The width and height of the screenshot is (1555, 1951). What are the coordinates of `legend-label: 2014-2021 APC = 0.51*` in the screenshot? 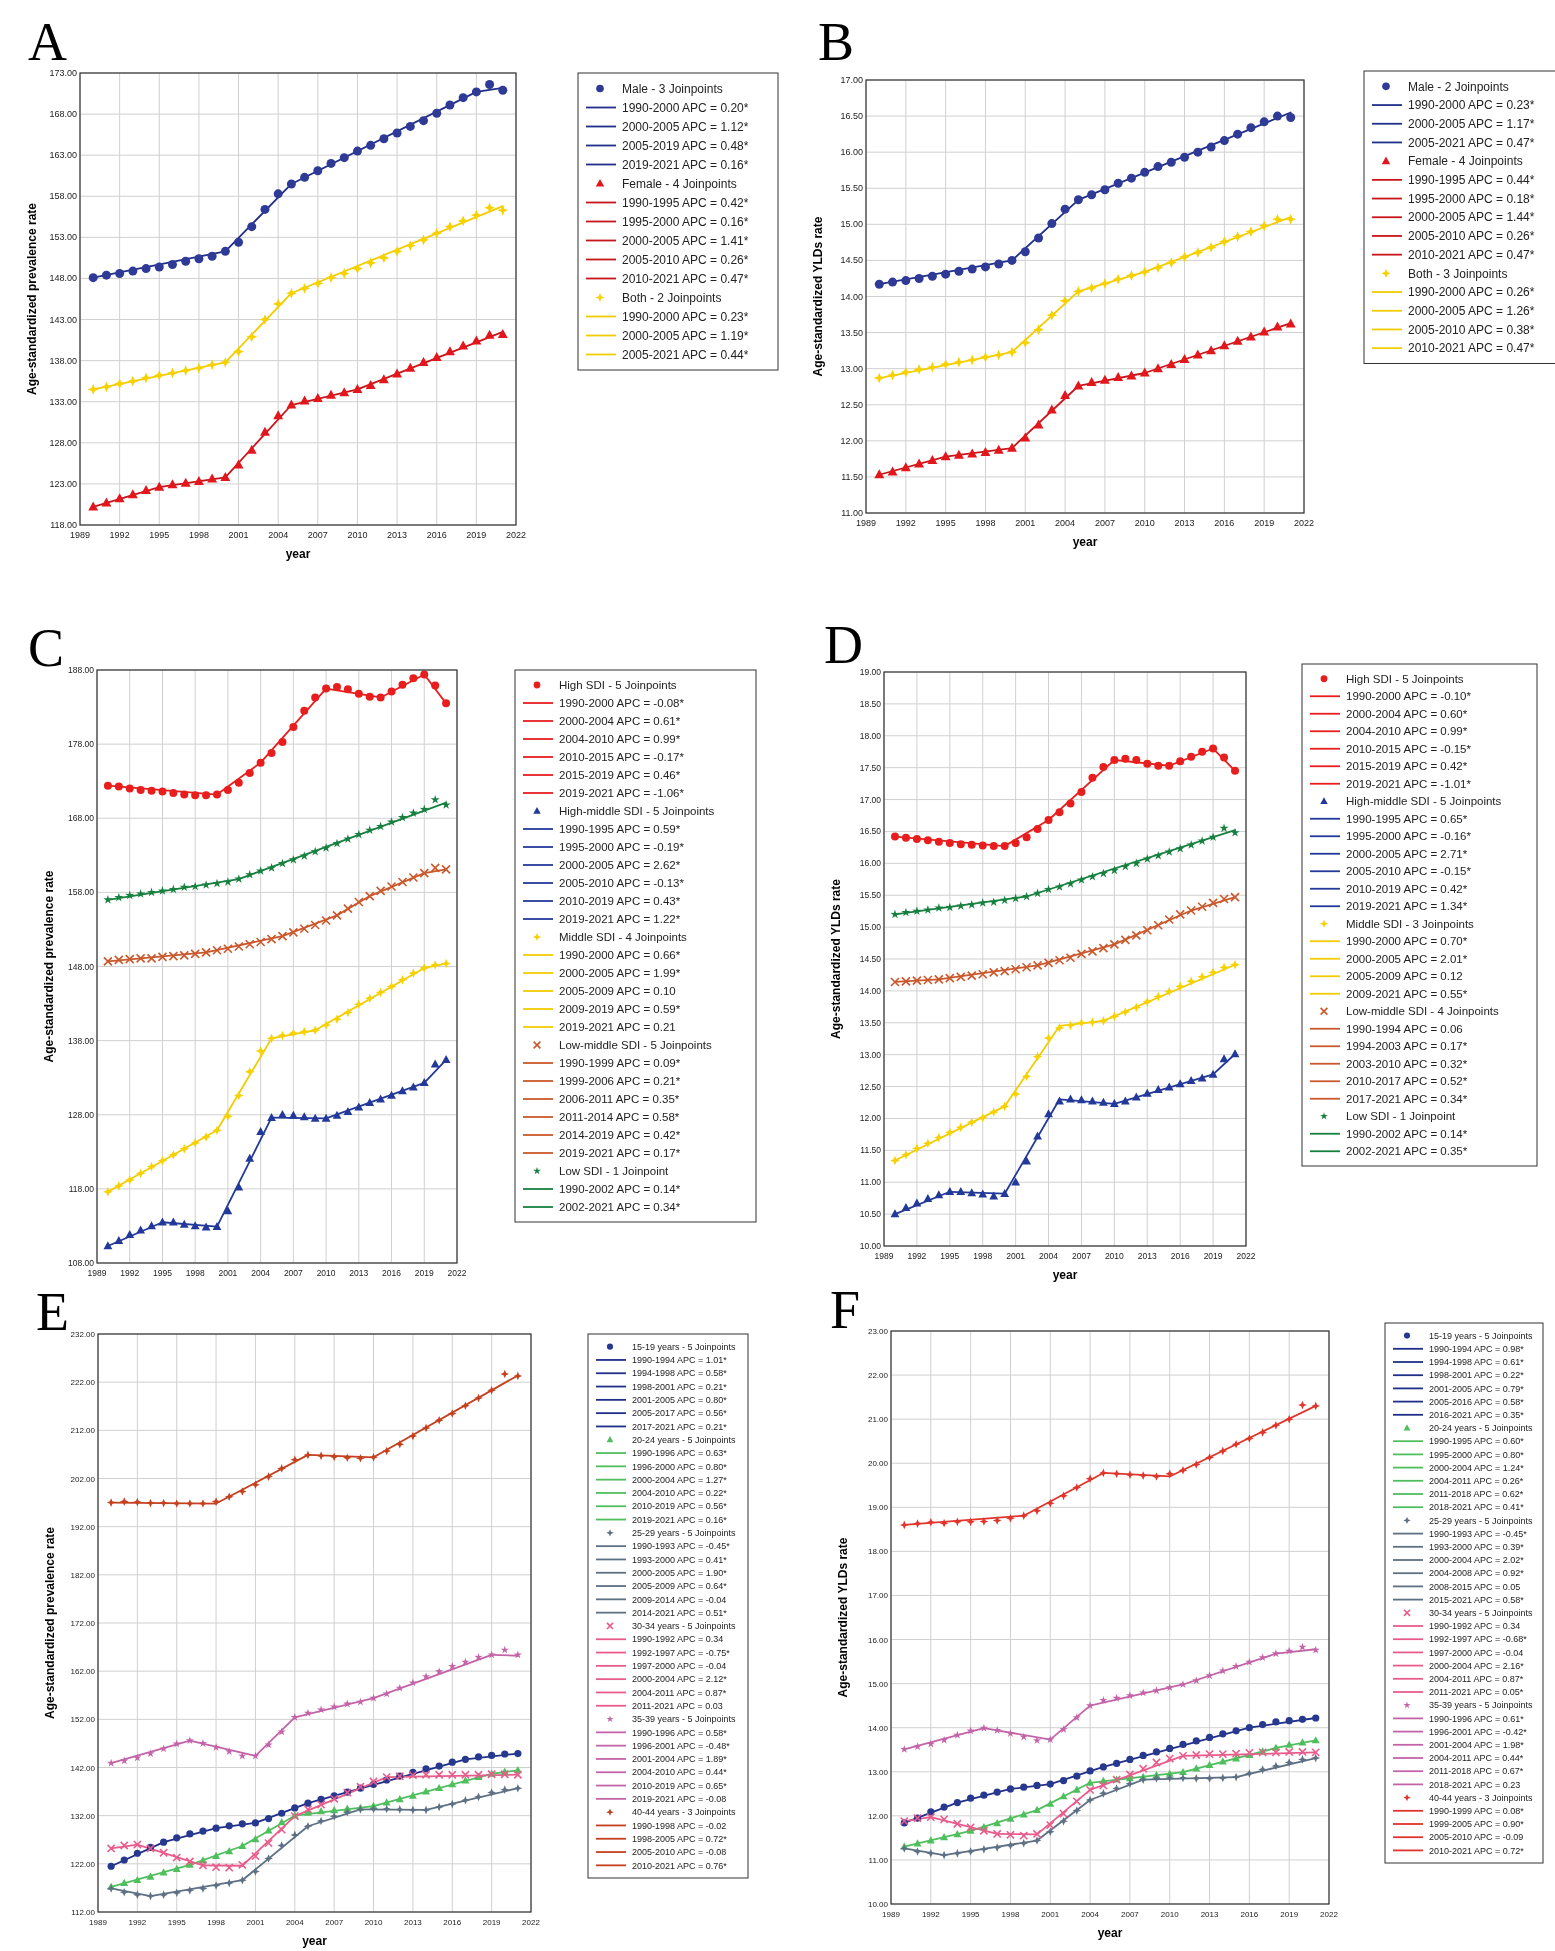 It's located at (680, 1612).